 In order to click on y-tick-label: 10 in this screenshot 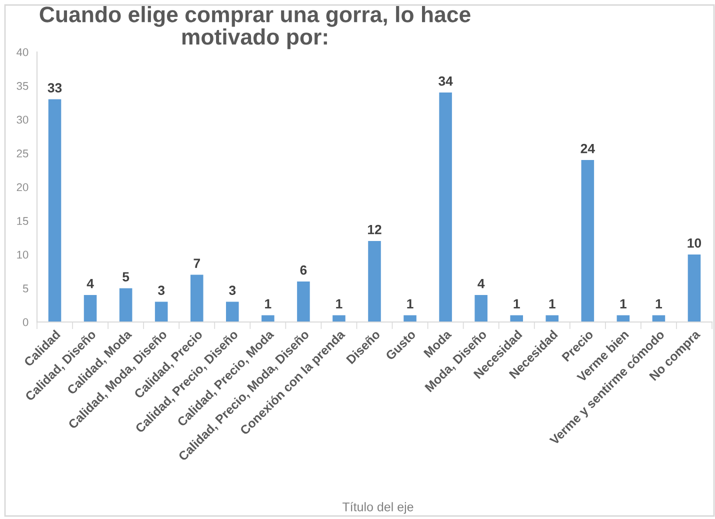, I will do `click(22, 254)`.